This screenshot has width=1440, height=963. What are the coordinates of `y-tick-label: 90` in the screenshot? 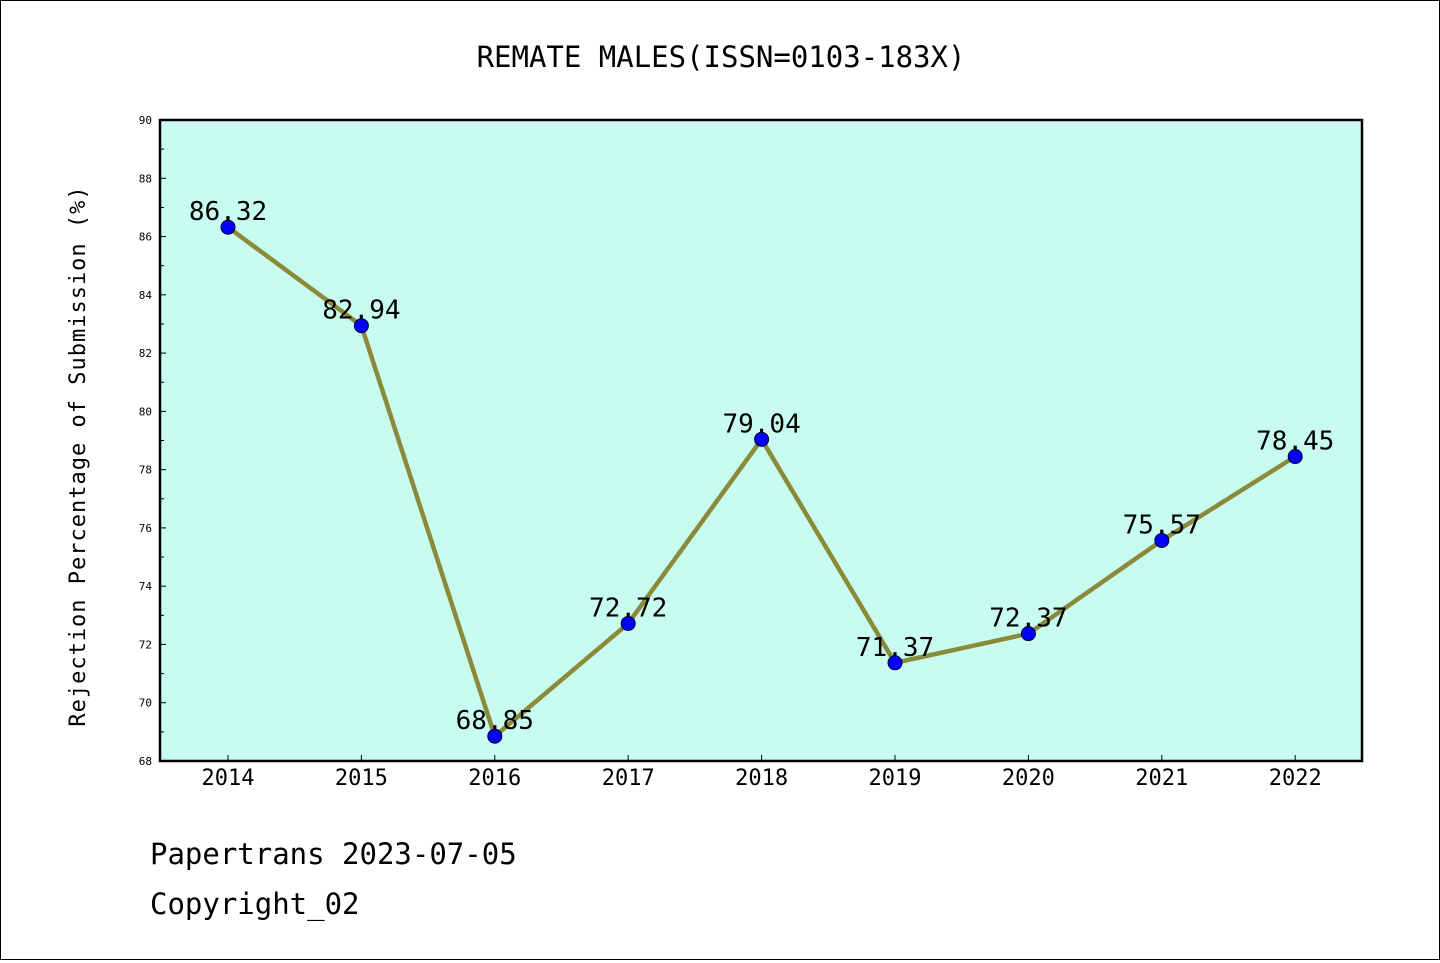 It's located at (145, 120).